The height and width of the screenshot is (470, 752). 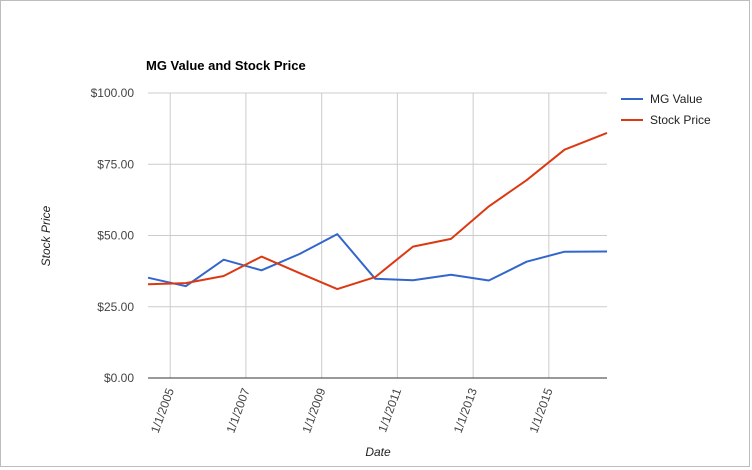 What do you see at coordinates (46, 235) in the screenshot?
I see `y-axis-label: Stock Price` at bounding box center [46, 235].